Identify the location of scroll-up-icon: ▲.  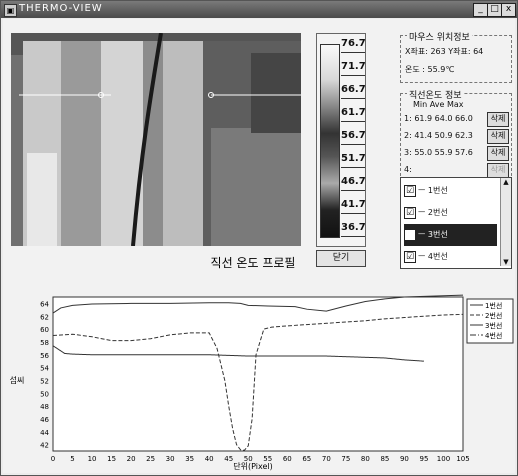
(506, 182).